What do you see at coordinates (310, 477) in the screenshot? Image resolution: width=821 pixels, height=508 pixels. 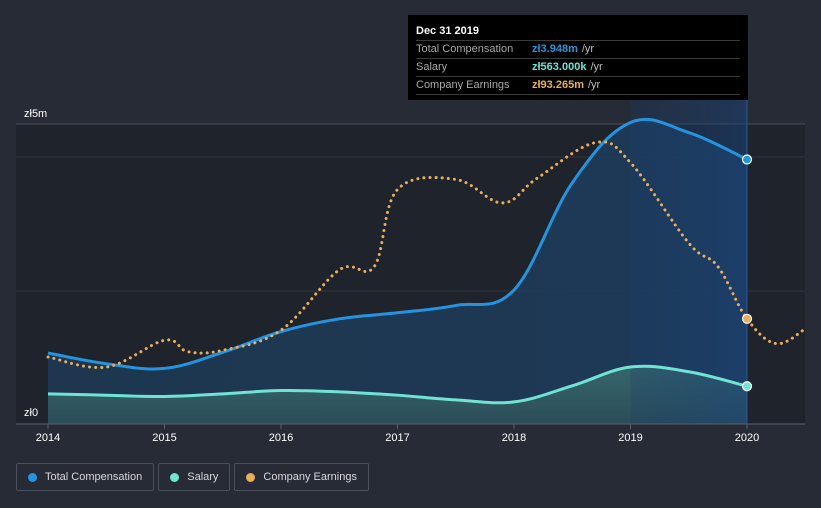 I see `legend-label: Company Earnings` at bounding box center [310, 477].